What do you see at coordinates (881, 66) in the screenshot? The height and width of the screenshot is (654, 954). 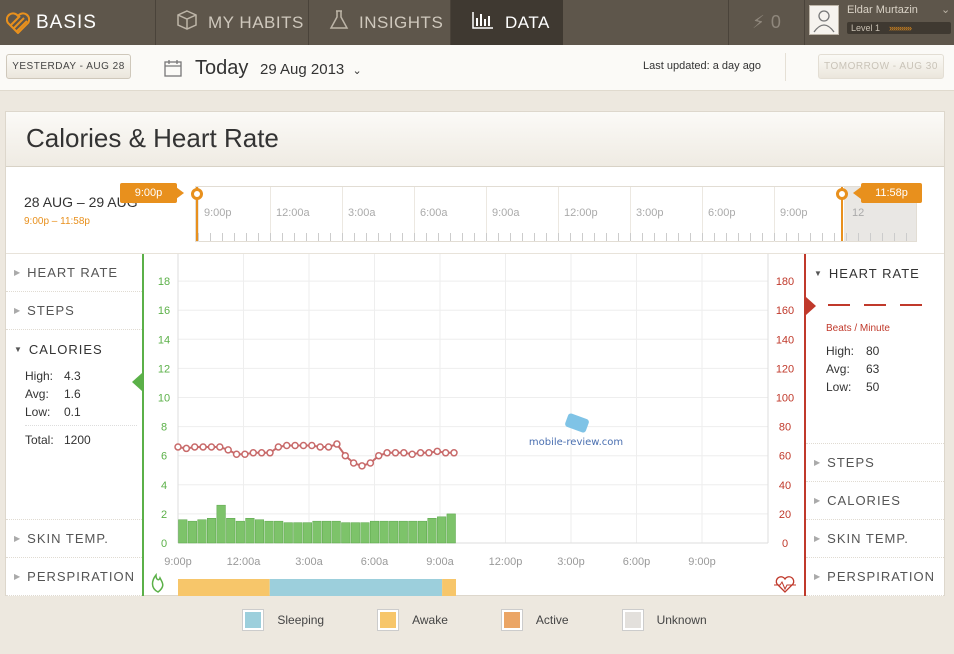 I see `next-day-button: TOMORROW - AUG 30` at bounding box center [881, 66].